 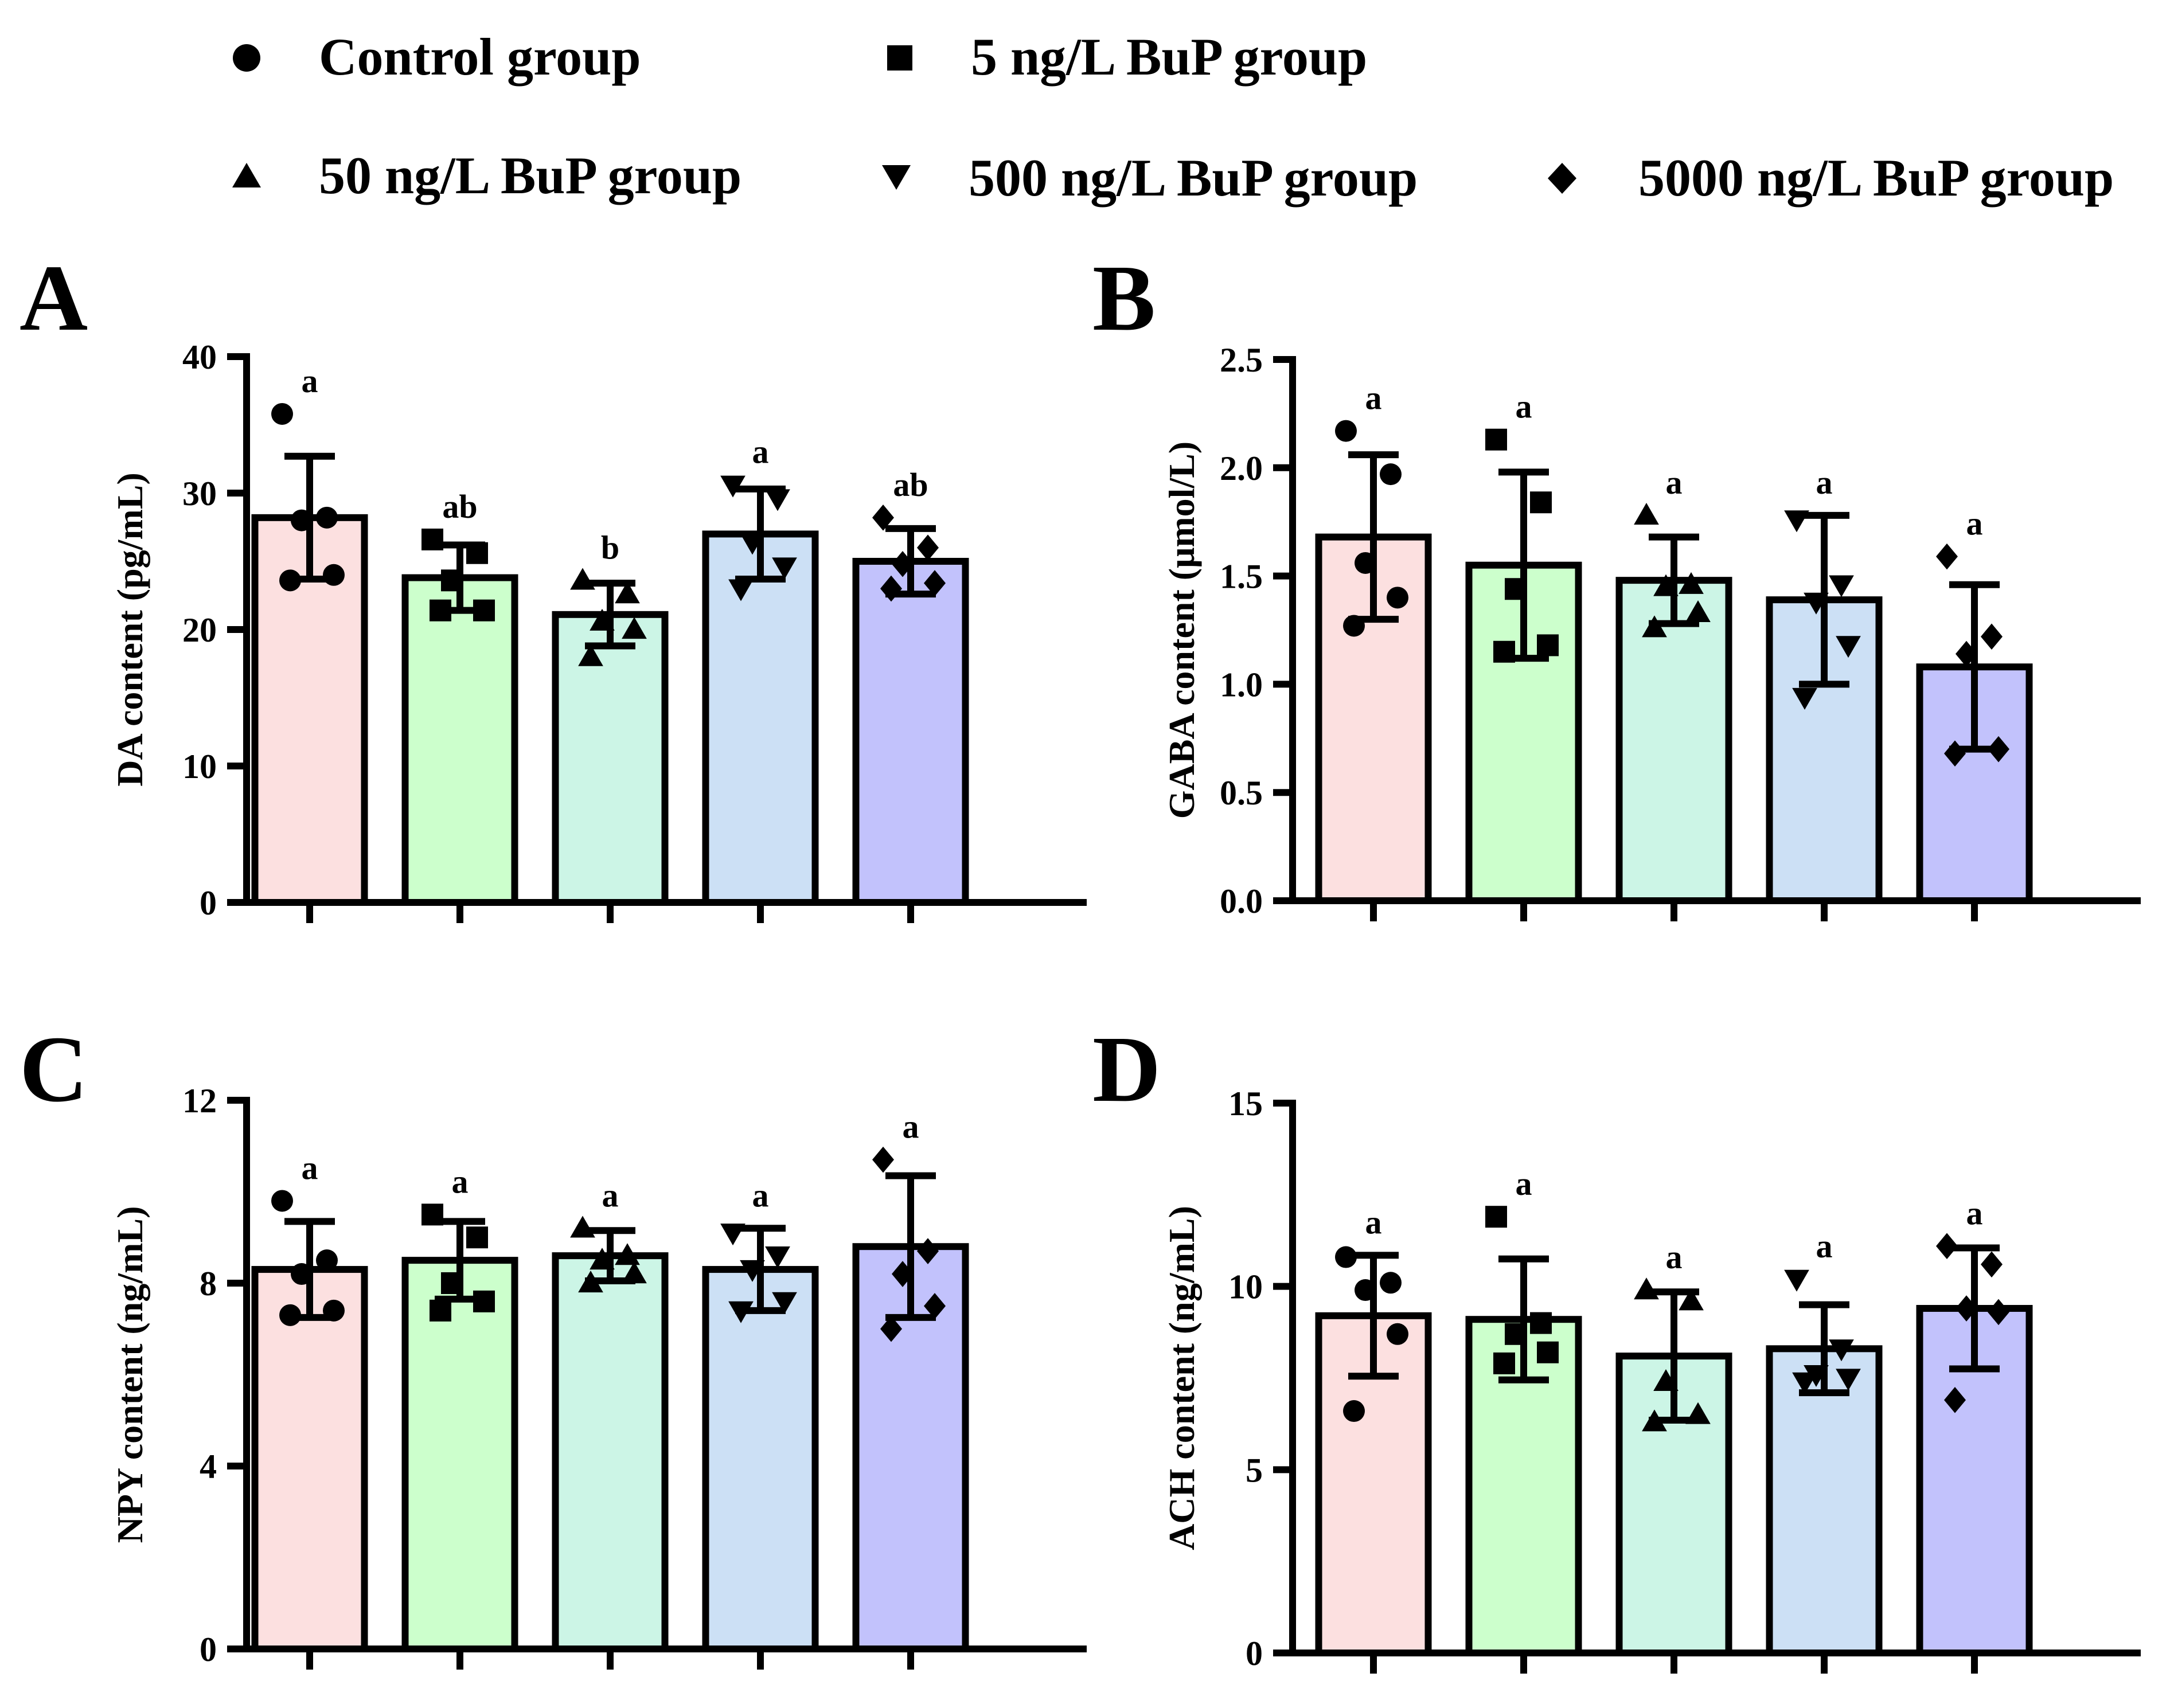 I want to click on y-axis-label-d: ACH content (ng/mL), so click(x=1181, y=1378).